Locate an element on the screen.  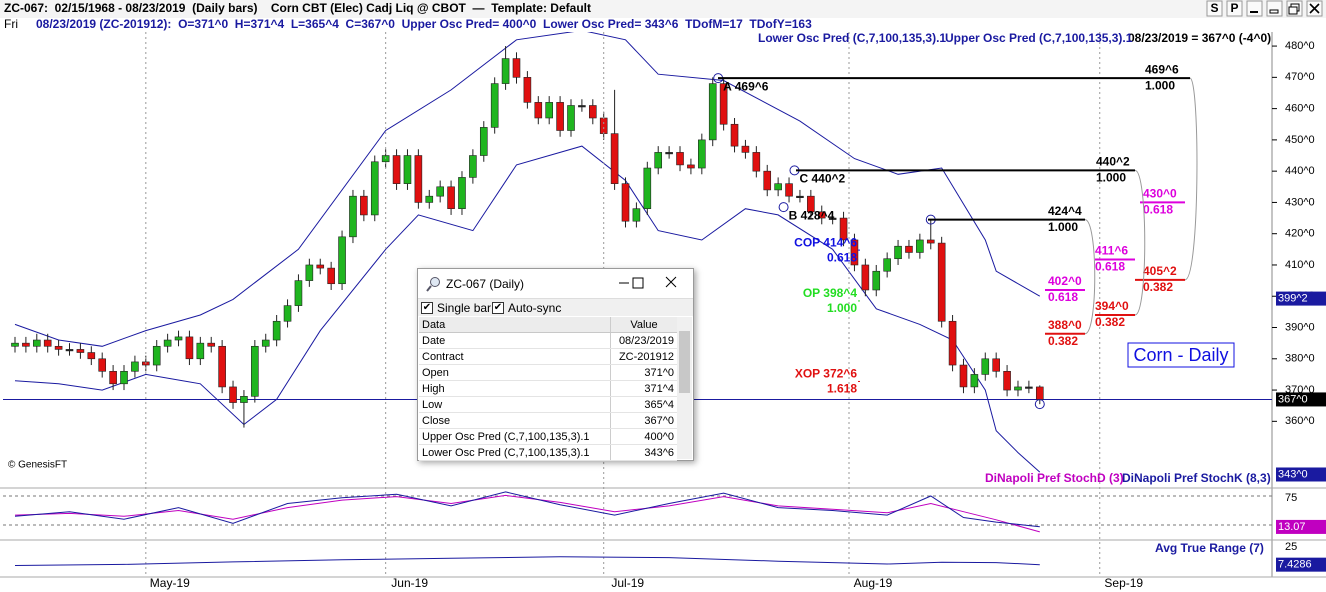
row-value: 08/23/2019 is located at coordinates (643, 340).